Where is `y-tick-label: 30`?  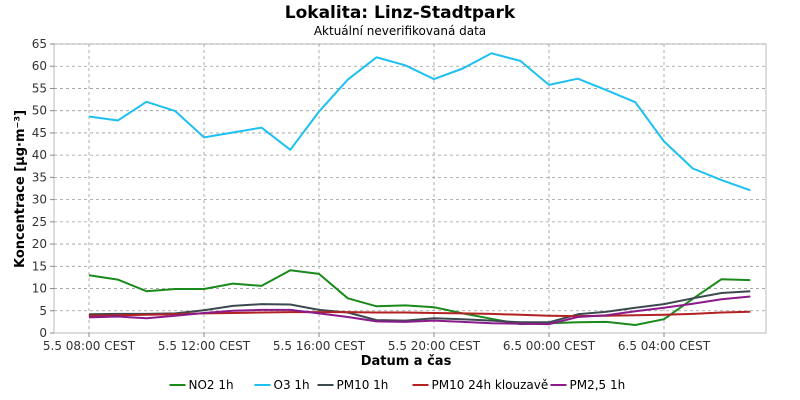 y-tick-label: 30 is located at coordinates (39, 200).